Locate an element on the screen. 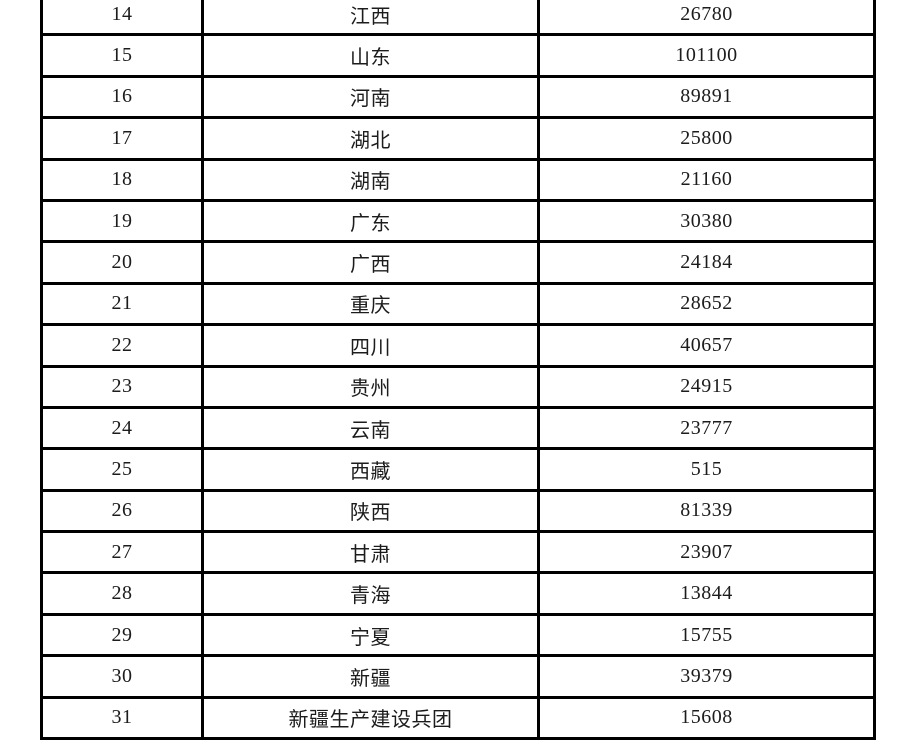 This screenshot has height=750, width=924. row-number-cell: 30 is located at coordinates (122, 676).